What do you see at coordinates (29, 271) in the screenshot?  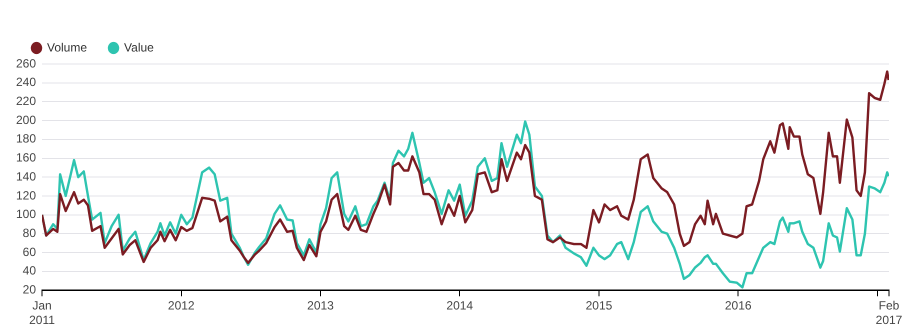 I see `y-tick-label: 40` at bounding box center [29, 271].